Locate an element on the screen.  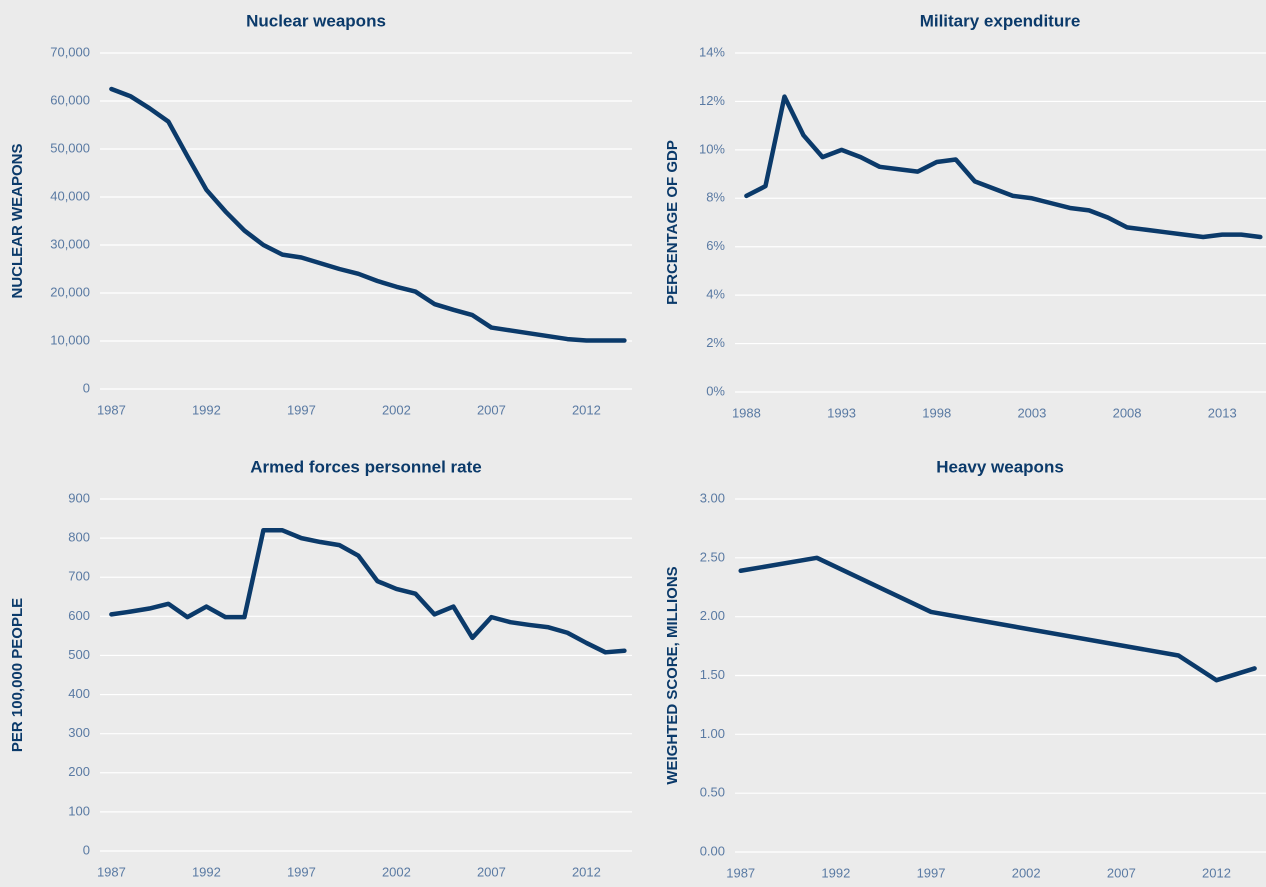
y-axis-label: PER 100,000 PEOPLE is located at coordinates (17, 675).